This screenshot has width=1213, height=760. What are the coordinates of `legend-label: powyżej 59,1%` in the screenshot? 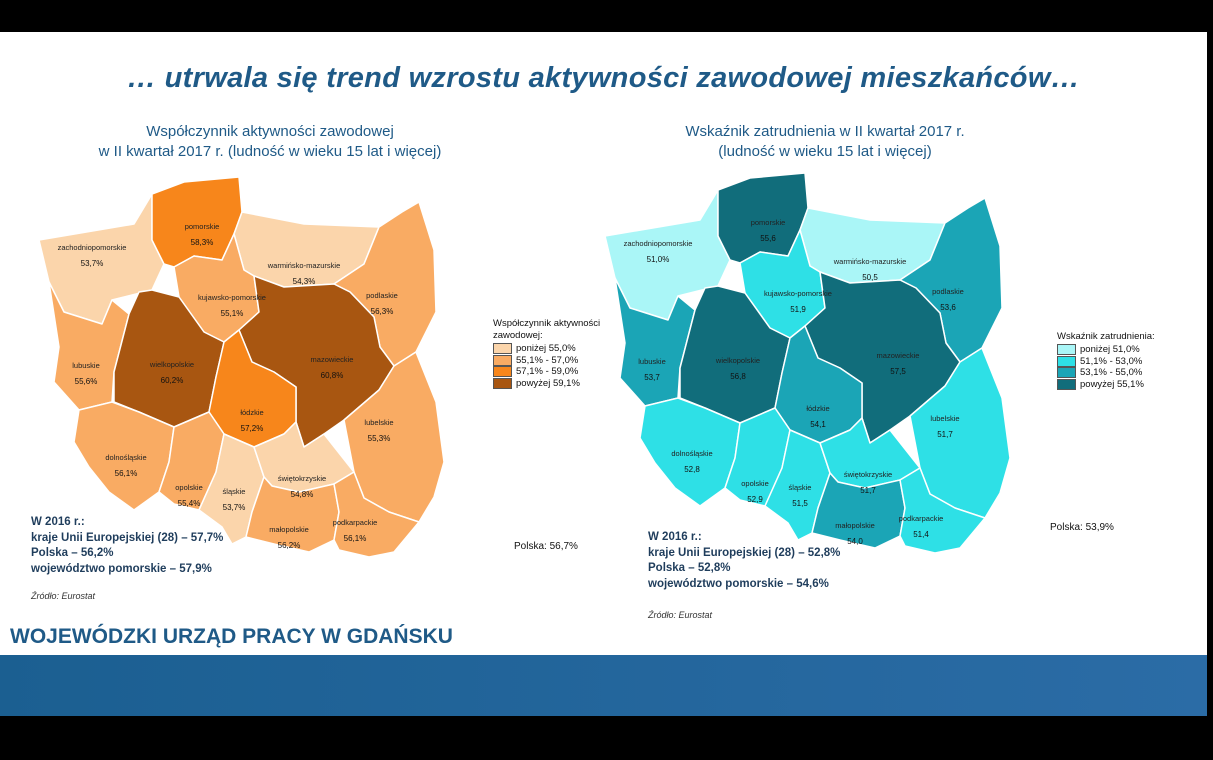 It's located at (548, 383).